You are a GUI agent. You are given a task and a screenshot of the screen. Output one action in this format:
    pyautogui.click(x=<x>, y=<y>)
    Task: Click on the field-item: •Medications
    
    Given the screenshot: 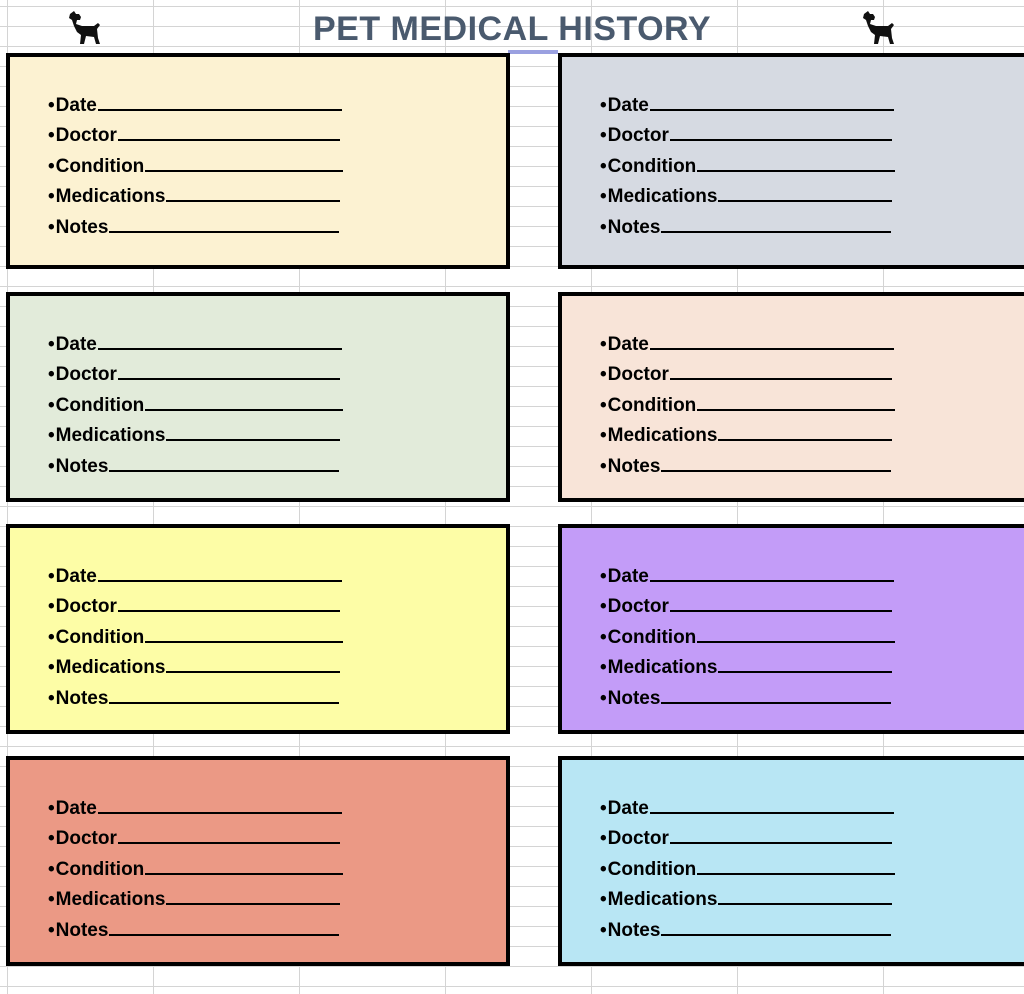 What is the action you would take?
    pyautogui.click(x=747, y=668)
    